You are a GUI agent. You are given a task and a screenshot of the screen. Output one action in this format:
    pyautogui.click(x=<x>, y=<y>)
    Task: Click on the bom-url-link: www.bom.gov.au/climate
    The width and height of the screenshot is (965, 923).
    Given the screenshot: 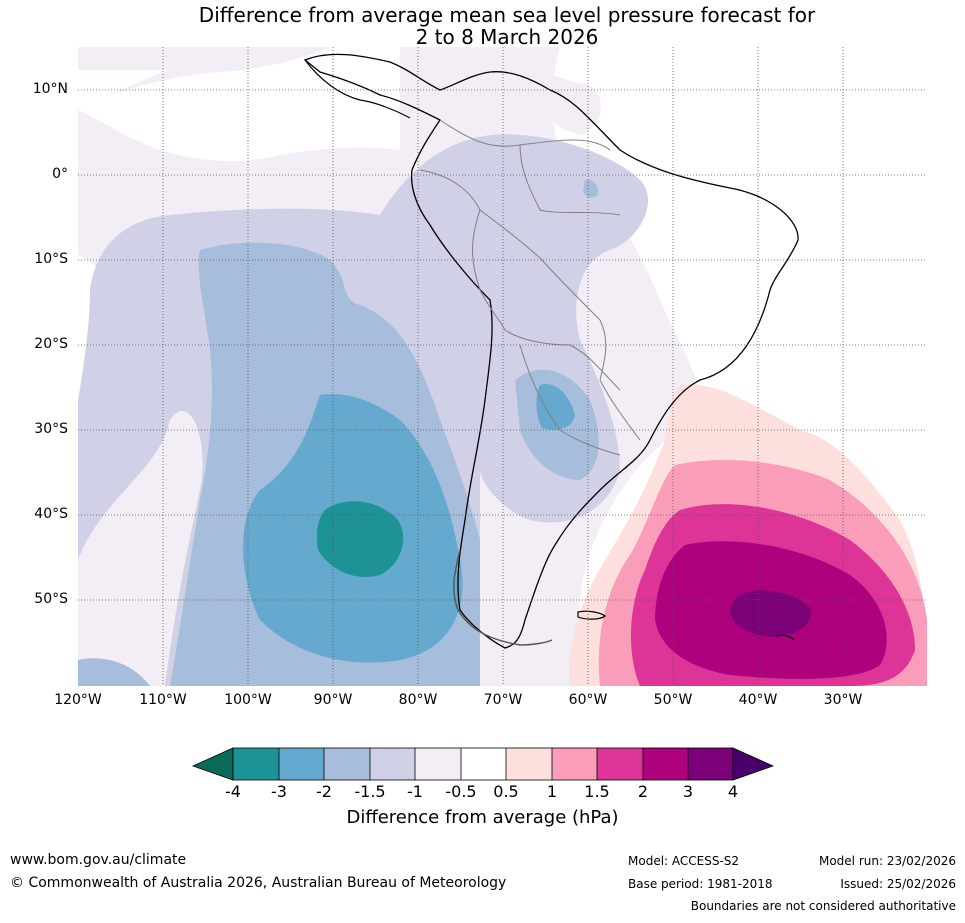 What is the action you would take?
    pyautogui.click(x=98, y=860)
    